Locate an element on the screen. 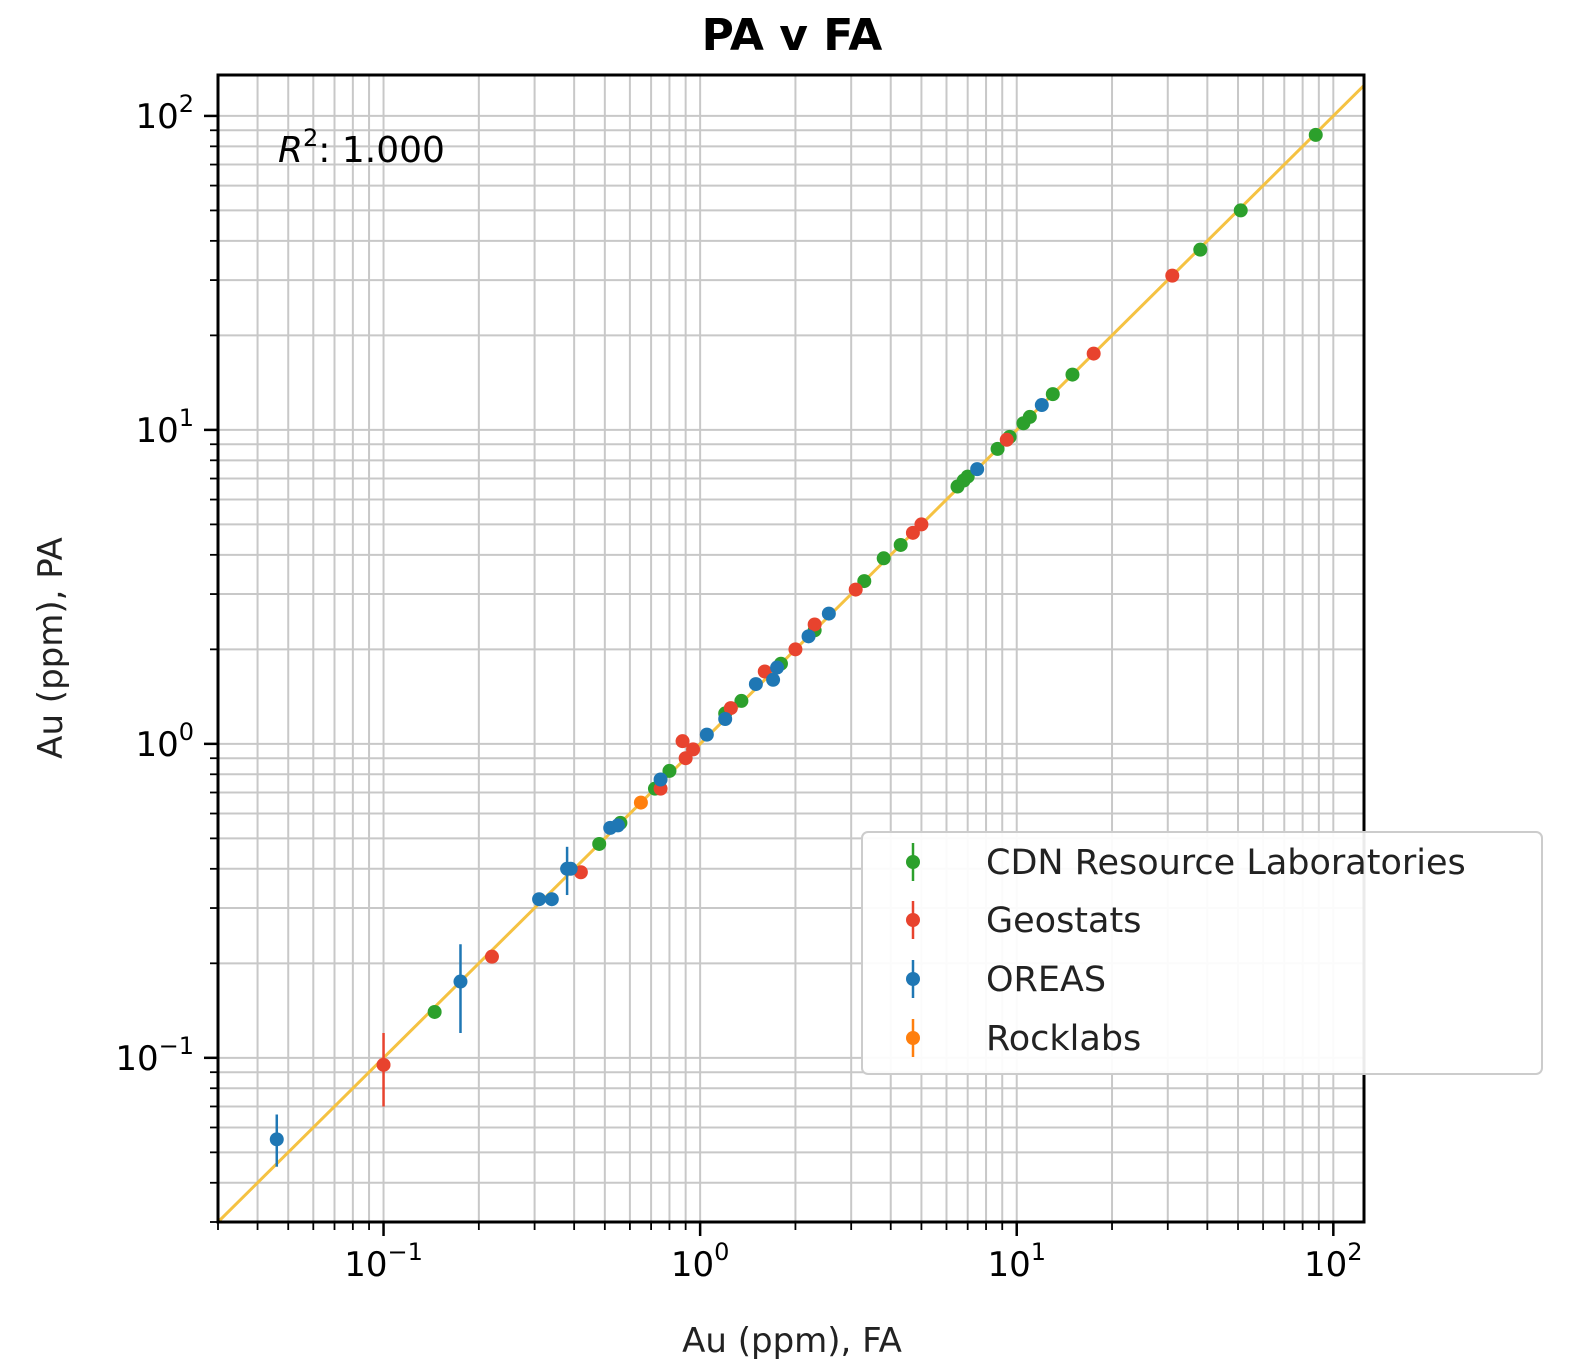  y-axis-label: Au (ppm), PA is located at coordinates (51, 648).